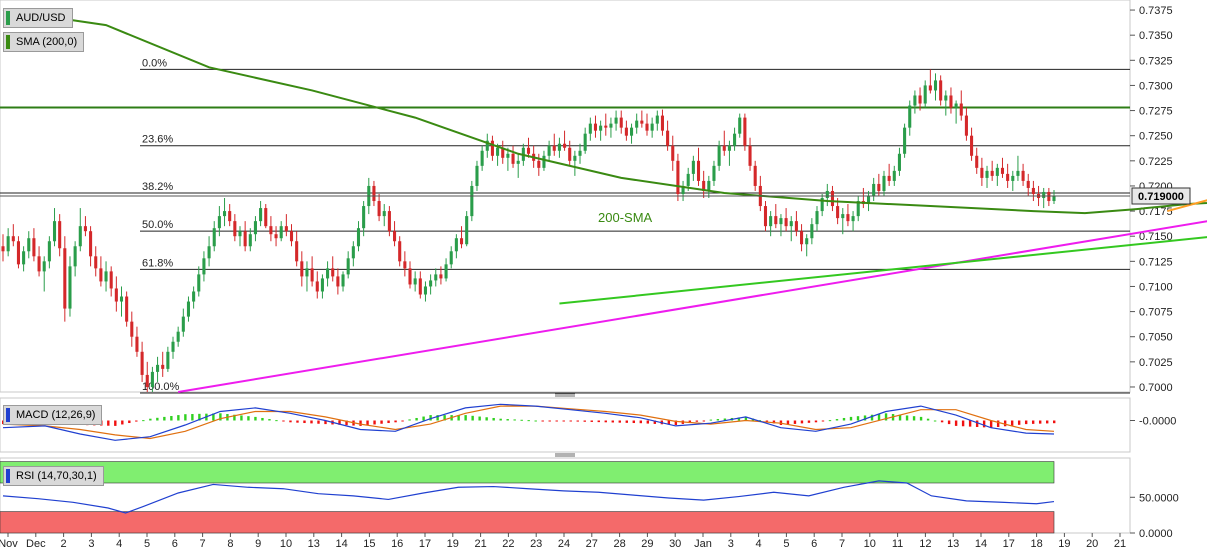 The width and height of the screenshot is (1207, 555). Describe the element at coordinates (258, 544) in the screenshot. I see `x-tick-label: 9` at that location.